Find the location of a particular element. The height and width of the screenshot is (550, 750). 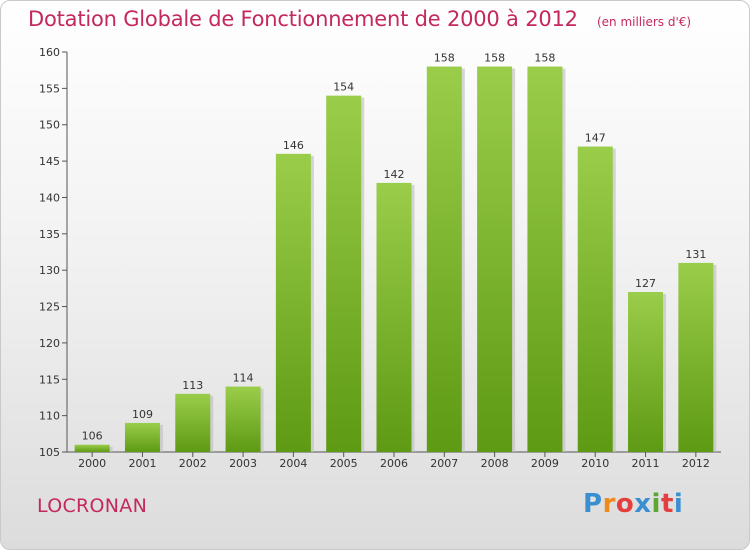

x-tick-label: 2009 is located at coordinates (545, 463).